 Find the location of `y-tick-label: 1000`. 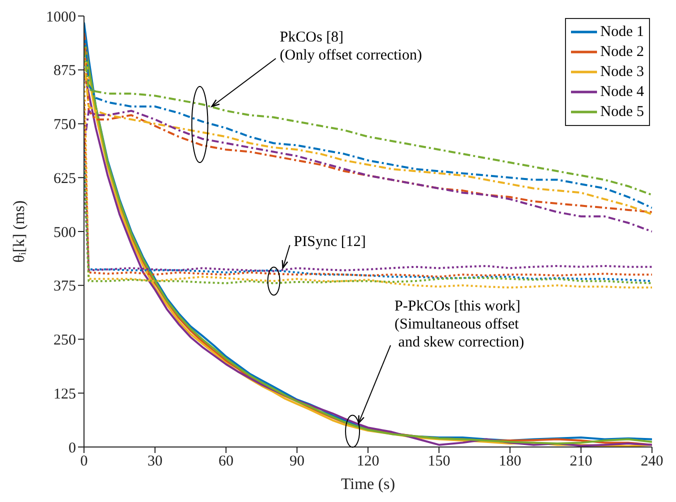

y-tick-label: 1000 is located at coordinates (61, 17).